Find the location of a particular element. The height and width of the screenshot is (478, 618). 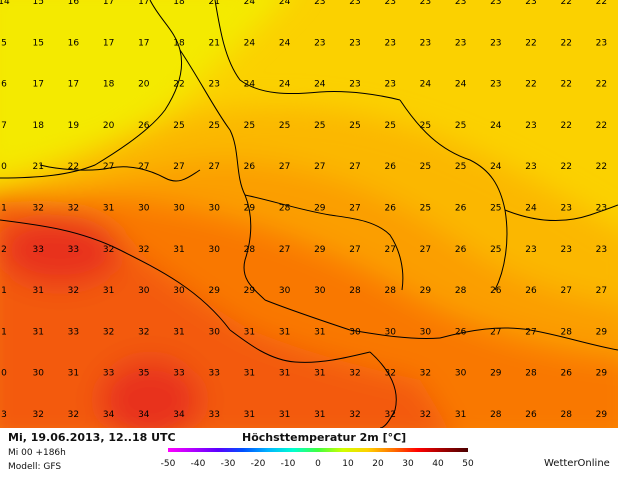

model-run: Mi 00 +186h is located at coordinates (37, 453).